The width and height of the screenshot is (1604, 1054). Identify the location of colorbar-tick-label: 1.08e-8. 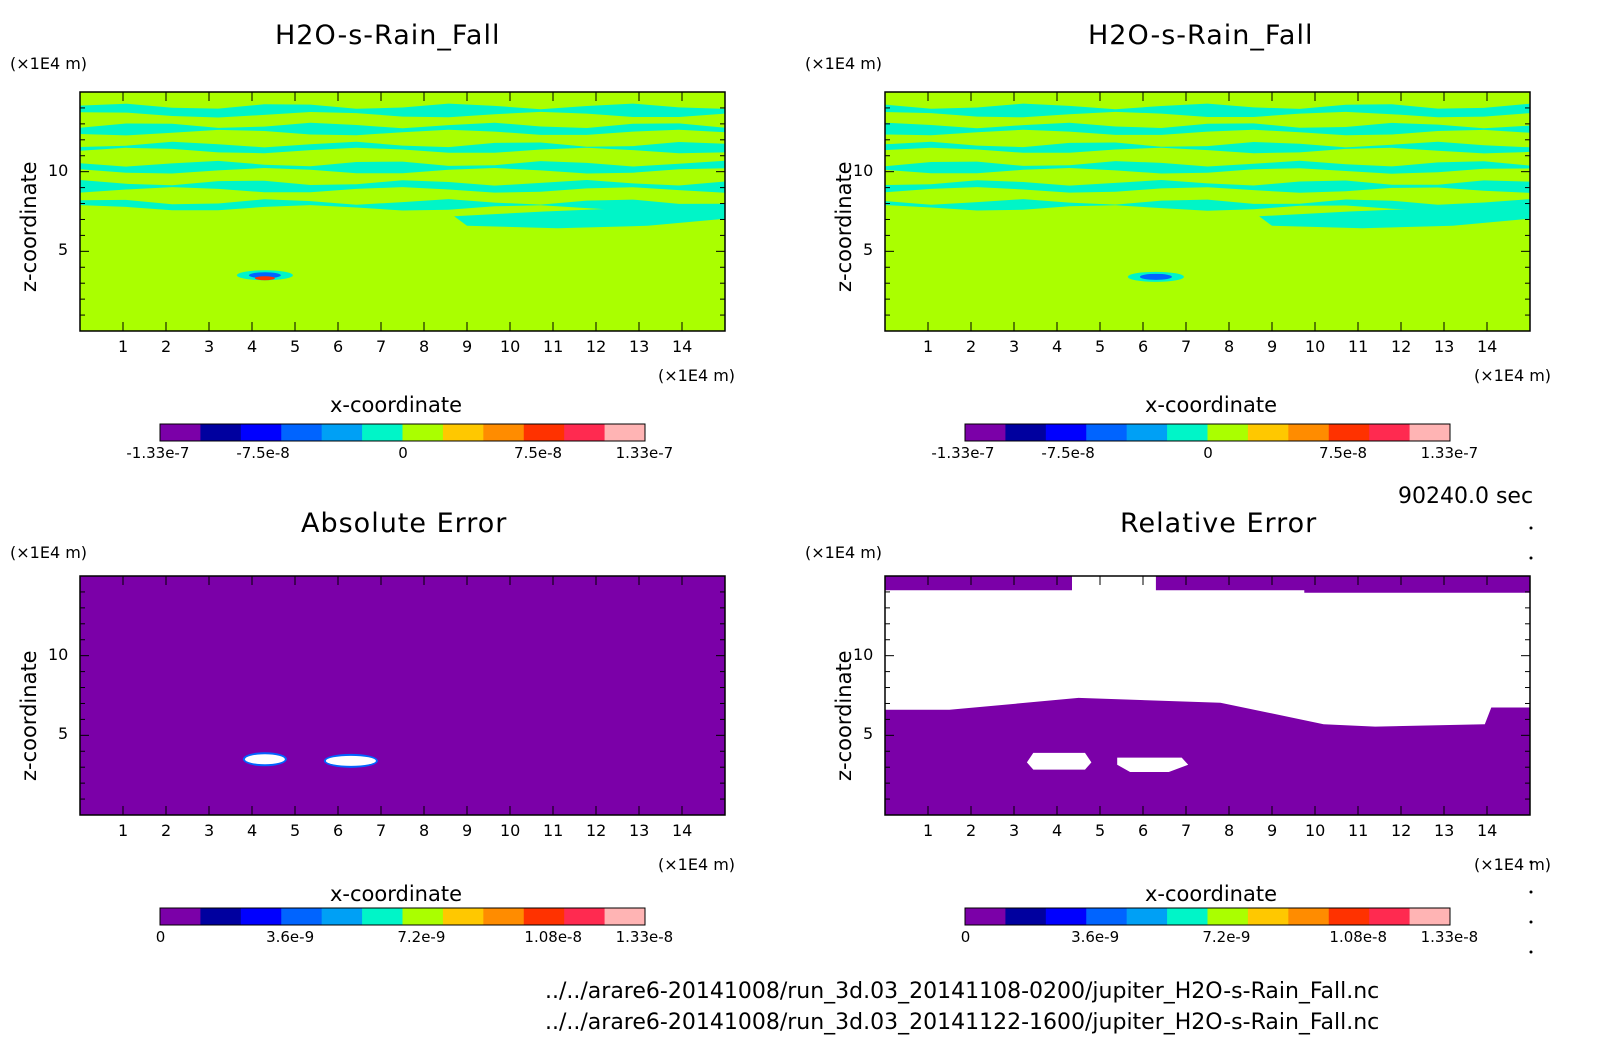
(553, 937).